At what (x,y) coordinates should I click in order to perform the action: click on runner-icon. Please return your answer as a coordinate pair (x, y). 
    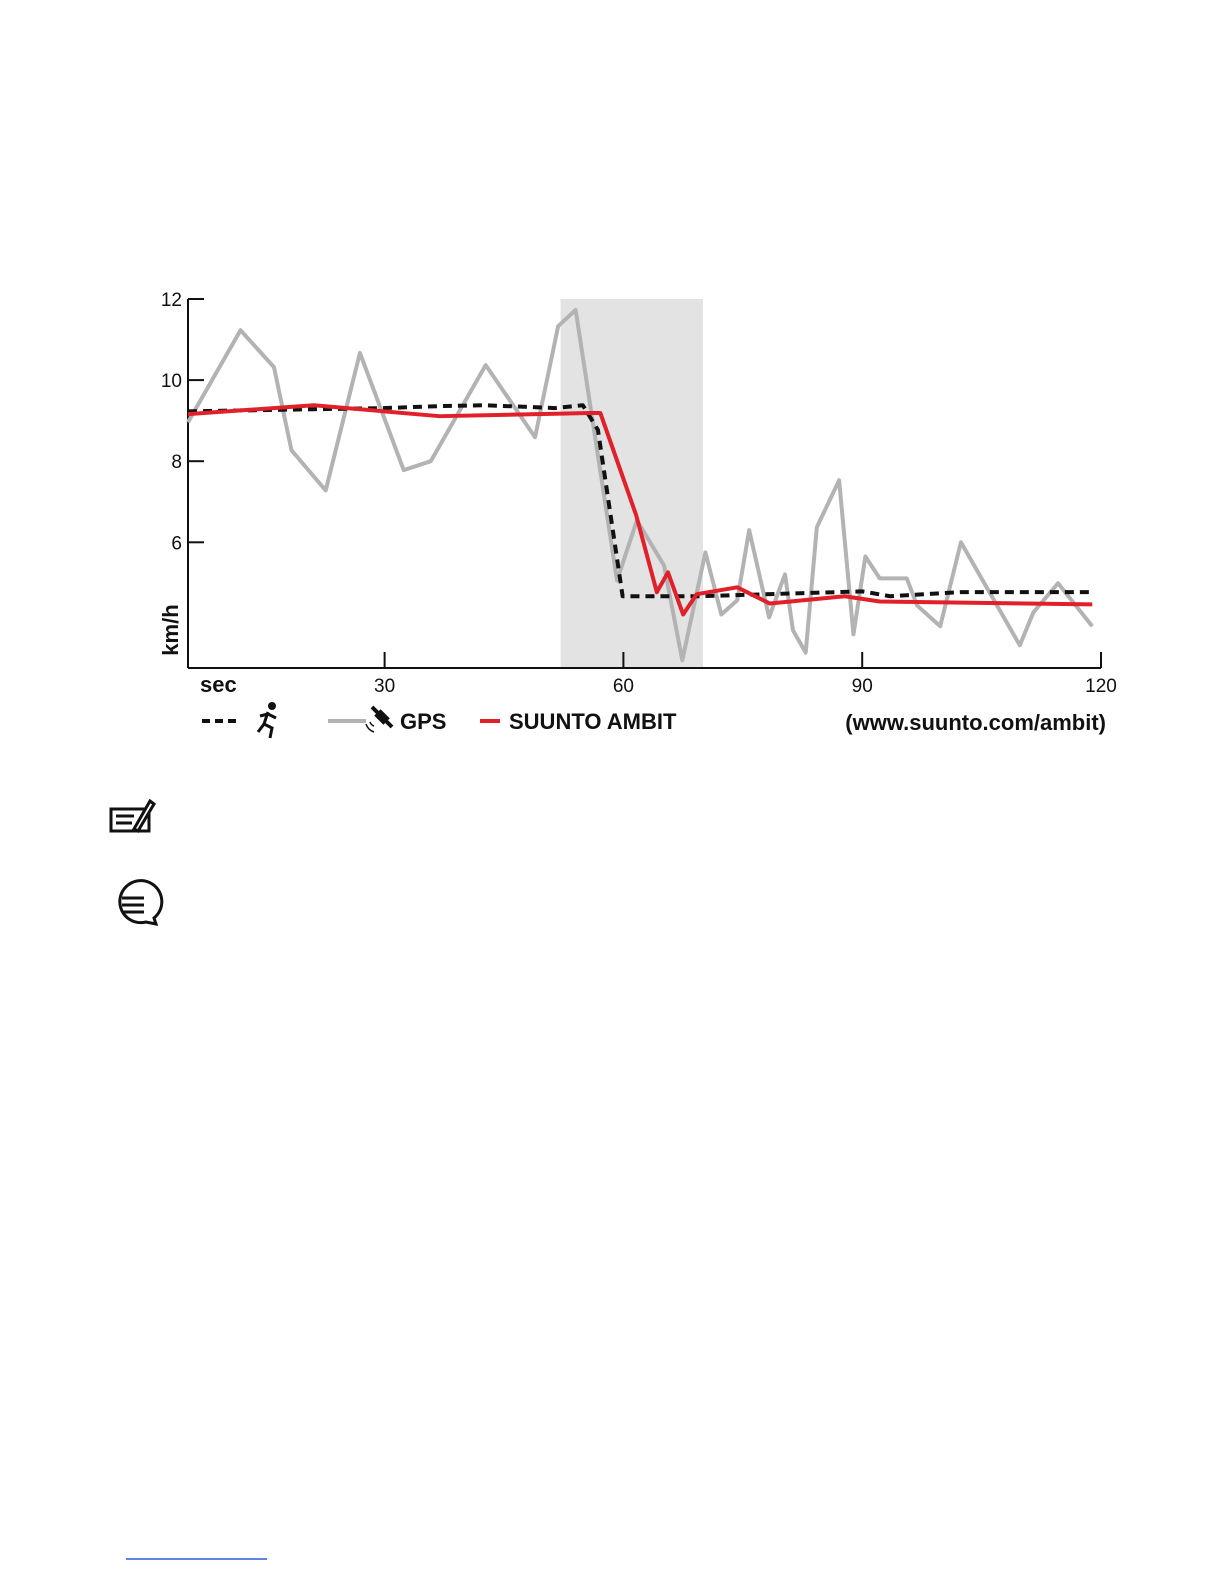
    Looking at the image, I should click on (266, 720).